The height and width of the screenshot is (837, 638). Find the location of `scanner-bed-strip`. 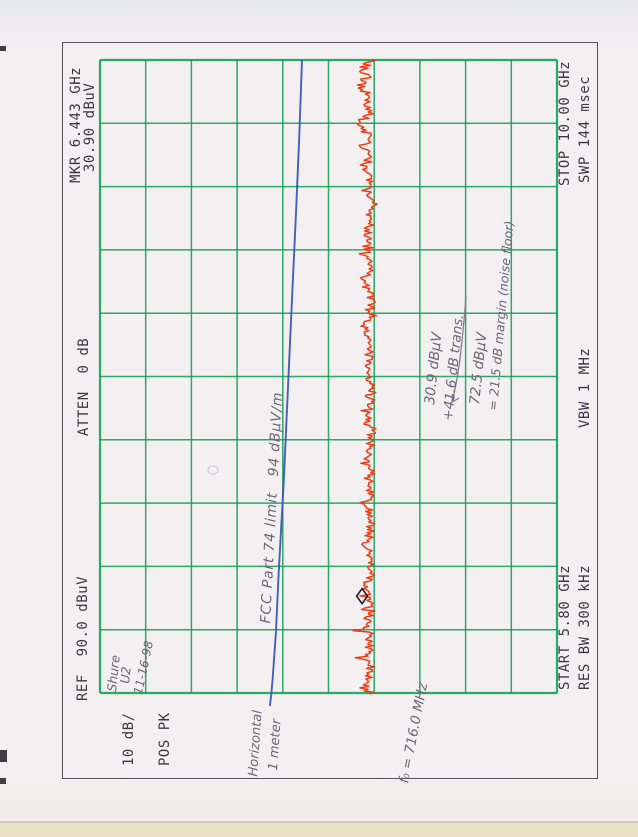

scanner-bed-strip is located at coordinates (319, 829).